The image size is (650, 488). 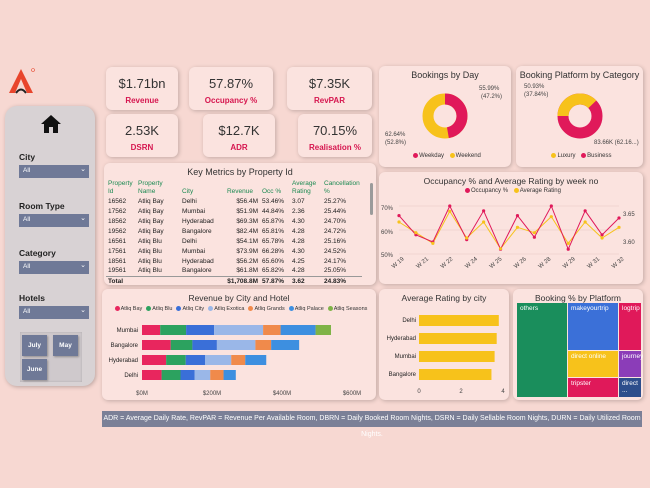 I want to click on treemap-cell-logtrip: logtrip, so click(x=630, y=326).